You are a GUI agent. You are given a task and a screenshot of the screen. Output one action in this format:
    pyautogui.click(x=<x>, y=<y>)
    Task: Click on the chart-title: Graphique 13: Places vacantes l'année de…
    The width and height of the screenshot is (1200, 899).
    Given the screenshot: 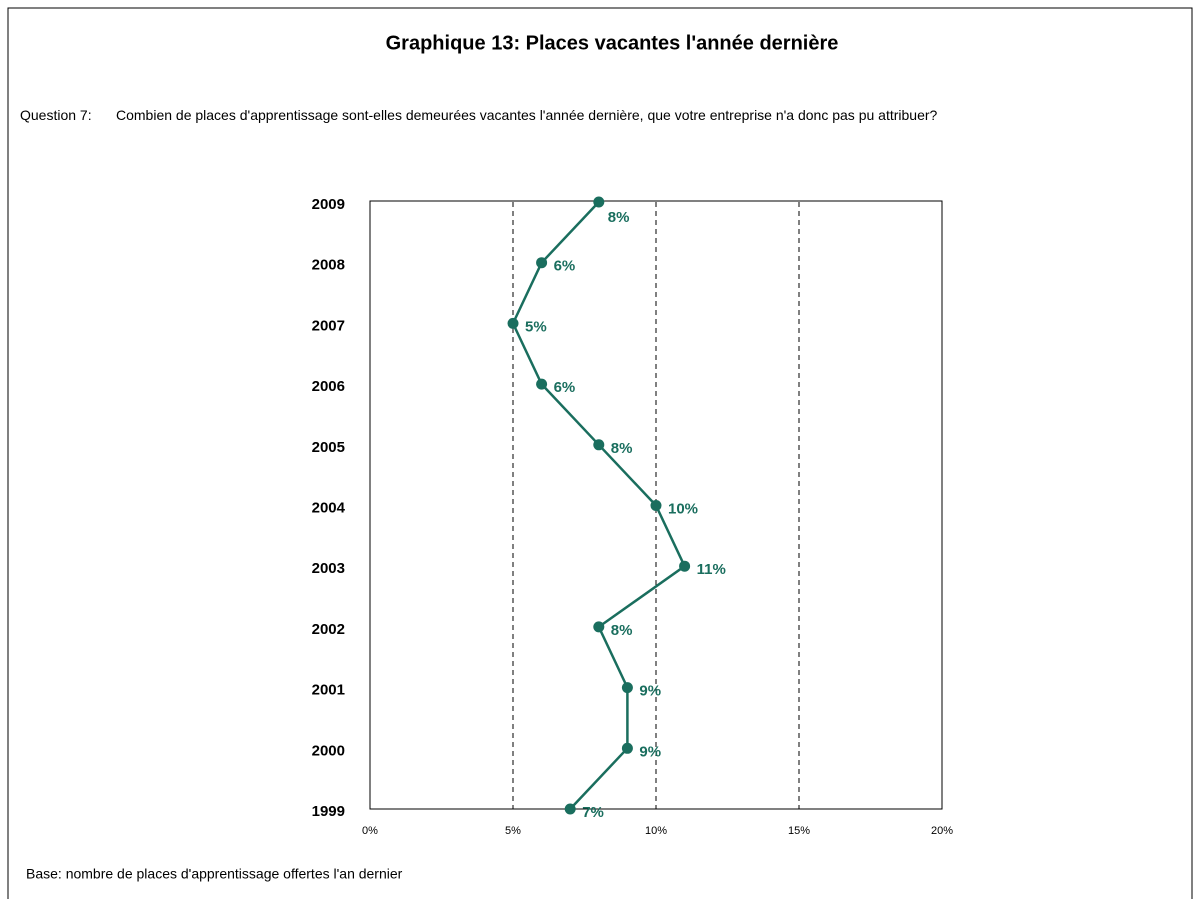 What is the action you would take?
    pyautogui.click(x=612, y=43)
    